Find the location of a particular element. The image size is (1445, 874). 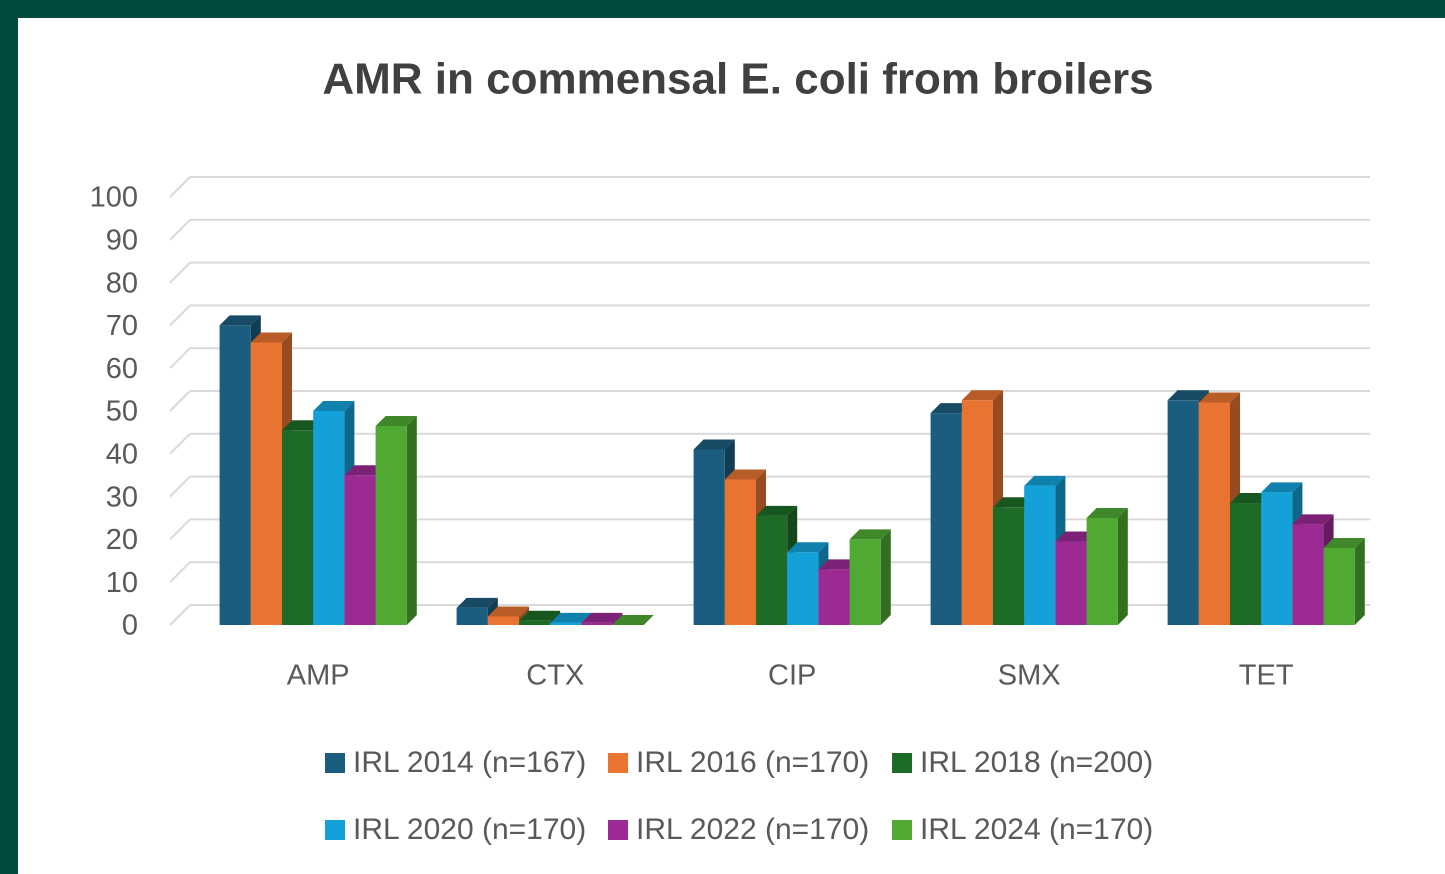

y-tick-label: 0 is located at coordinates (130, 626).